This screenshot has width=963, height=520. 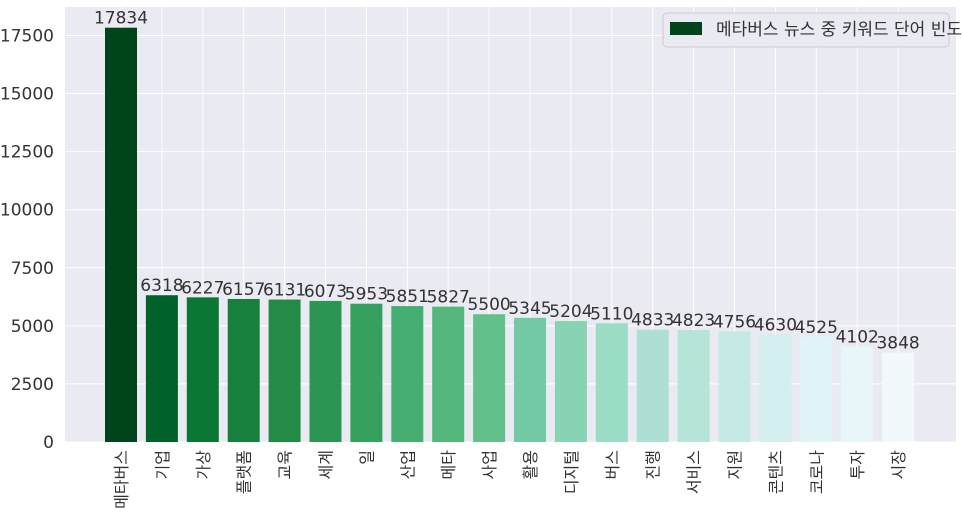 What do you see at coordinates (407, 464) in the screenshot?
I see `x-tick-label: 산업` at bounding box center [407, 464].